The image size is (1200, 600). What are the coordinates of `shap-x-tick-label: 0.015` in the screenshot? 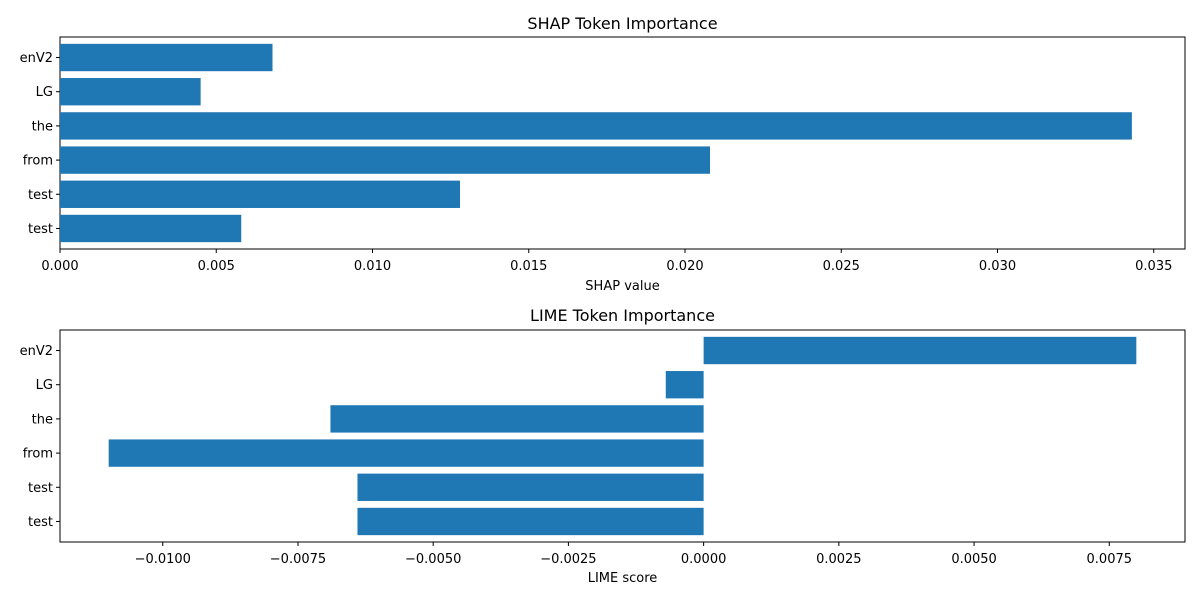 It's located at (528, 266).